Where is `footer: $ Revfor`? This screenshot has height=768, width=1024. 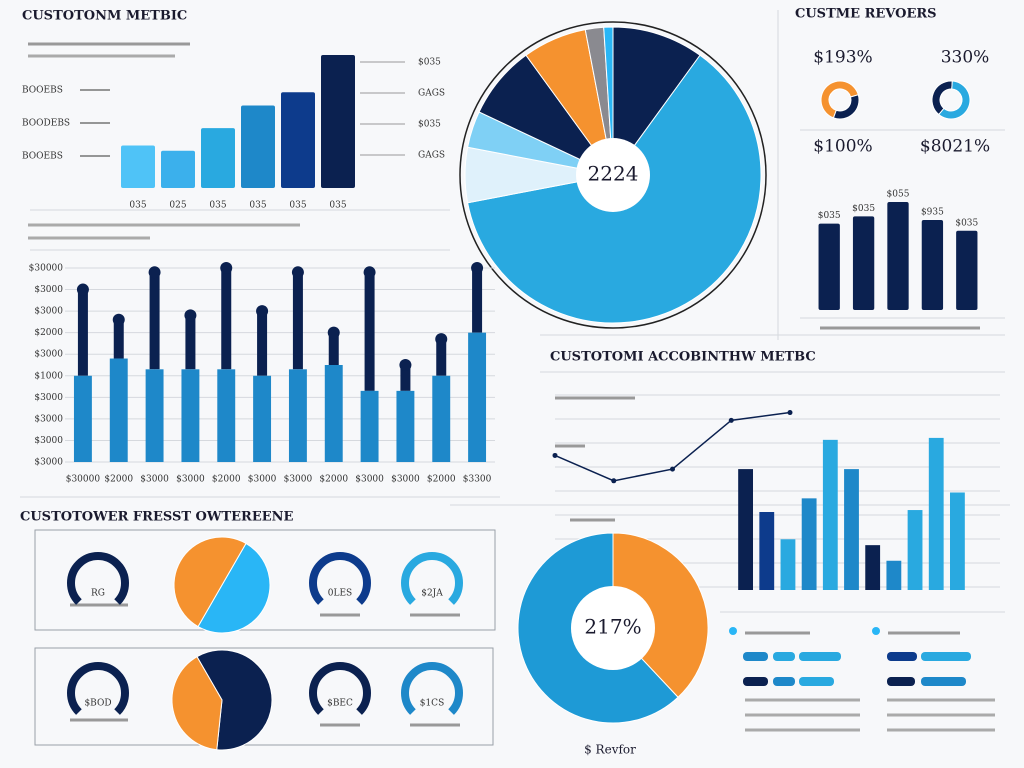
footer: $ Revfor is located at coordinates (610, 750).